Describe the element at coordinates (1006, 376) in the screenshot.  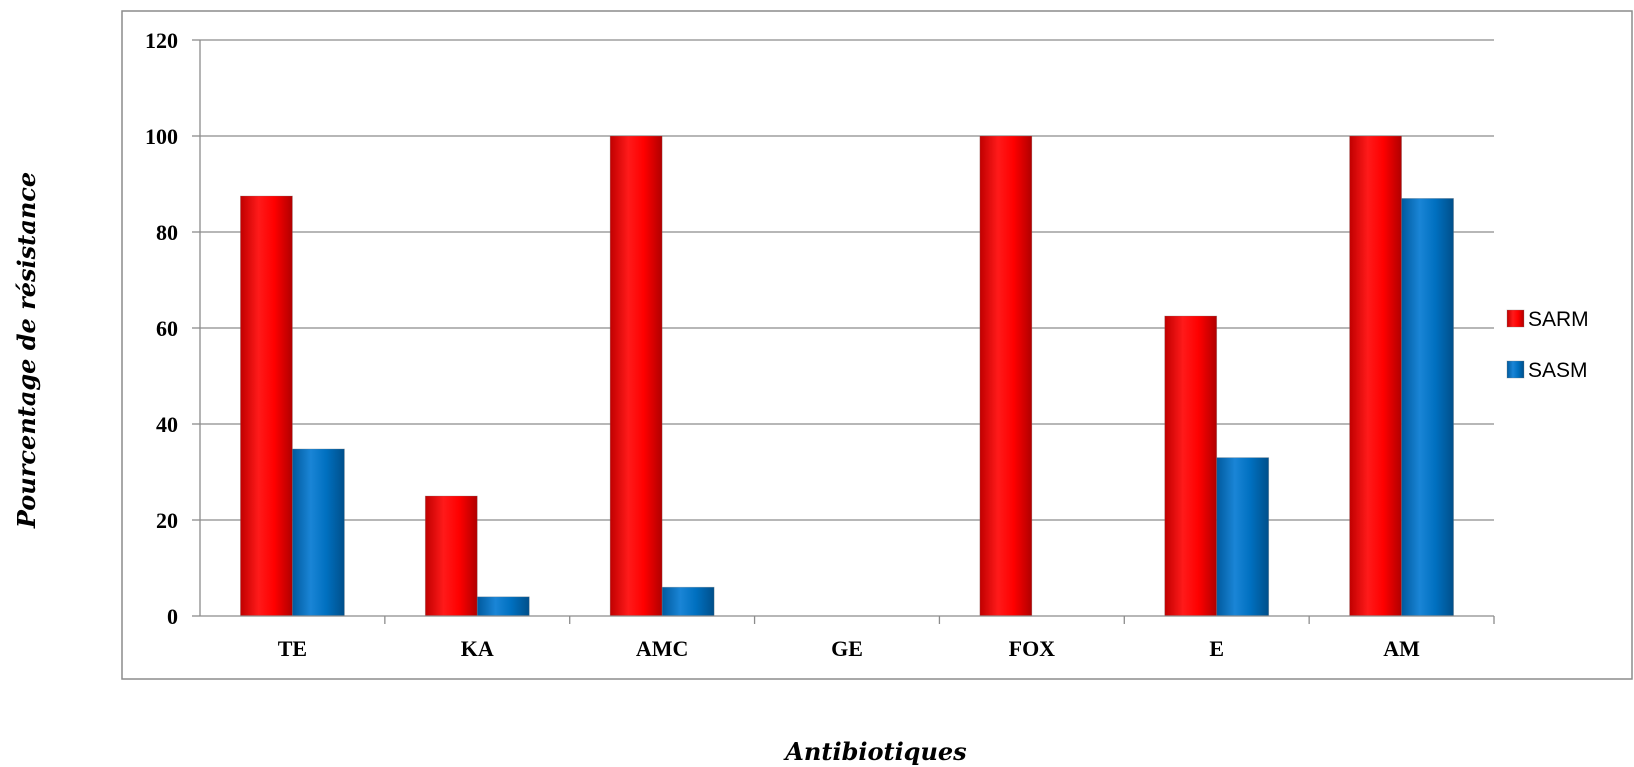
I see `bar-sarm-fox` at that location.